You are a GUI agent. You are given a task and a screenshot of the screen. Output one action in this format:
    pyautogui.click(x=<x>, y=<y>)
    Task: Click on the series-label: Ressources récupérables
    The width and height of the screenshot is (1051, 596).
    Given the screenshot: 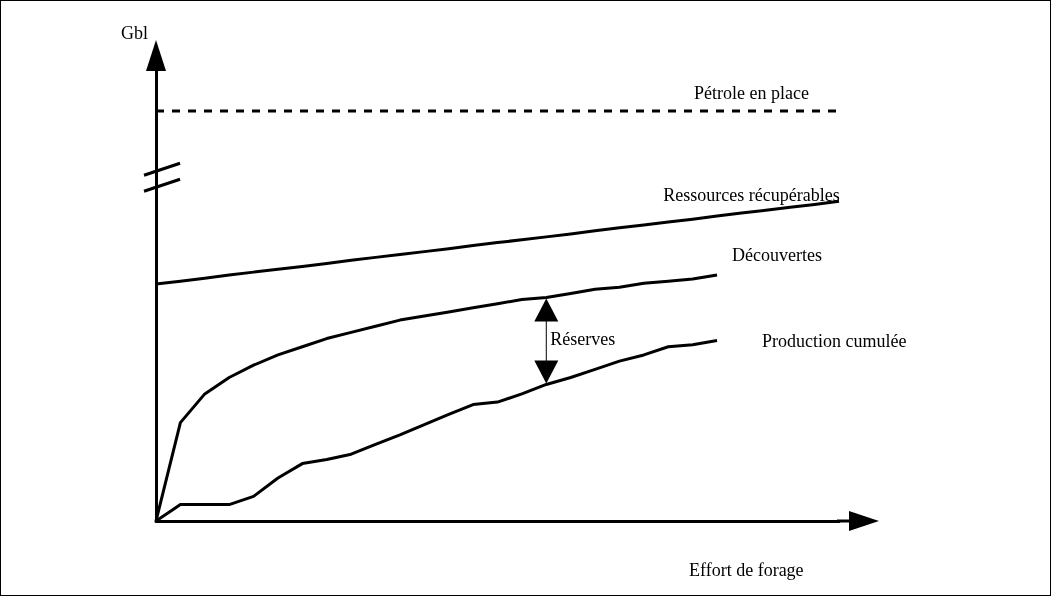 What is the action you would take?
    pyautogui.click(x=751, y=195)
    